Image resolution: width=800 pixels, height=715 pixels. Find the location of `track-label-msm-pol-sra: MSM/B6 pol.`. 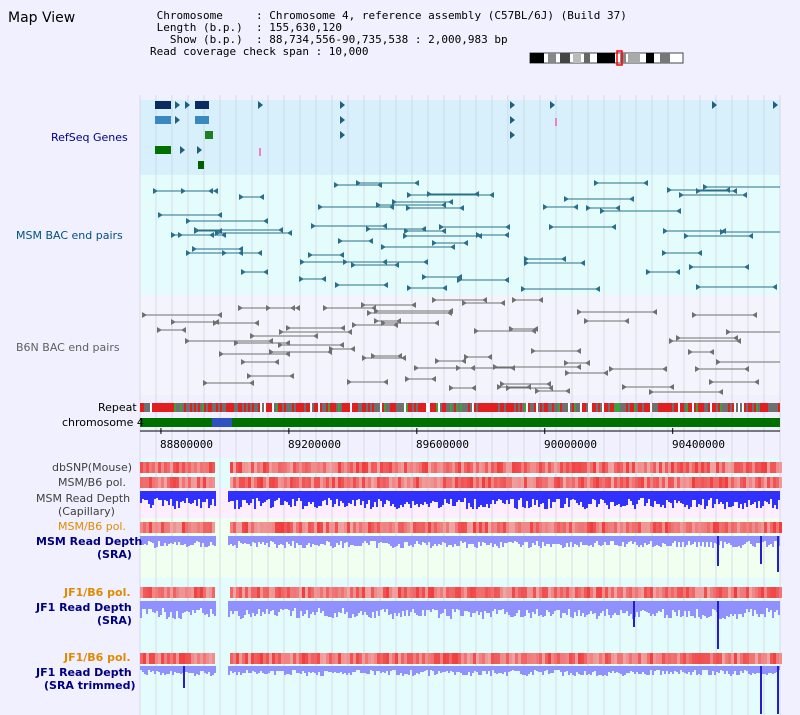

track-label-msm-pol-sra: MSM/B6 pol. is located at coordinates (92, 526).